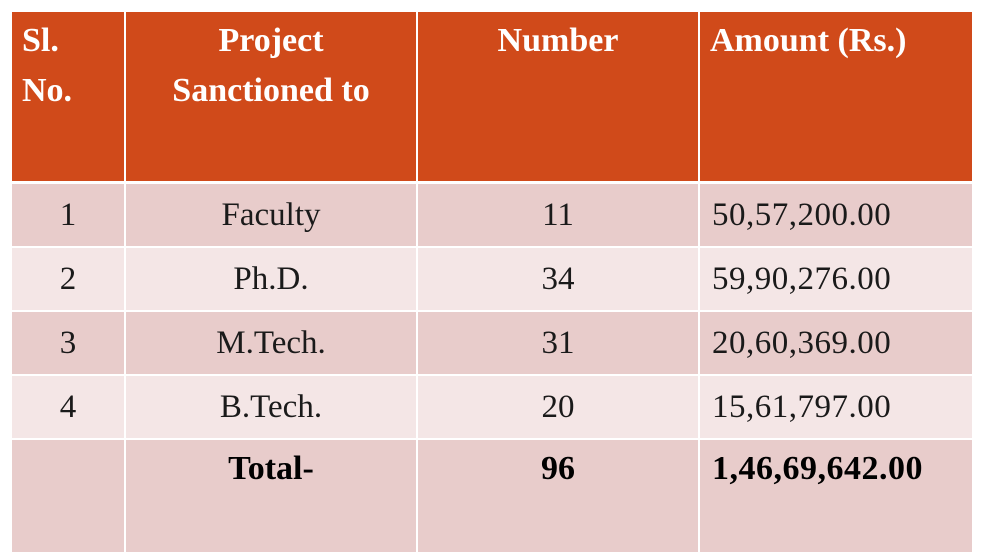 This screenshot has width=984, height=557. What do you see at coordinates (558, 97) in the screenshot?
I see `header-number: Number` at bounding box center [558, 97].